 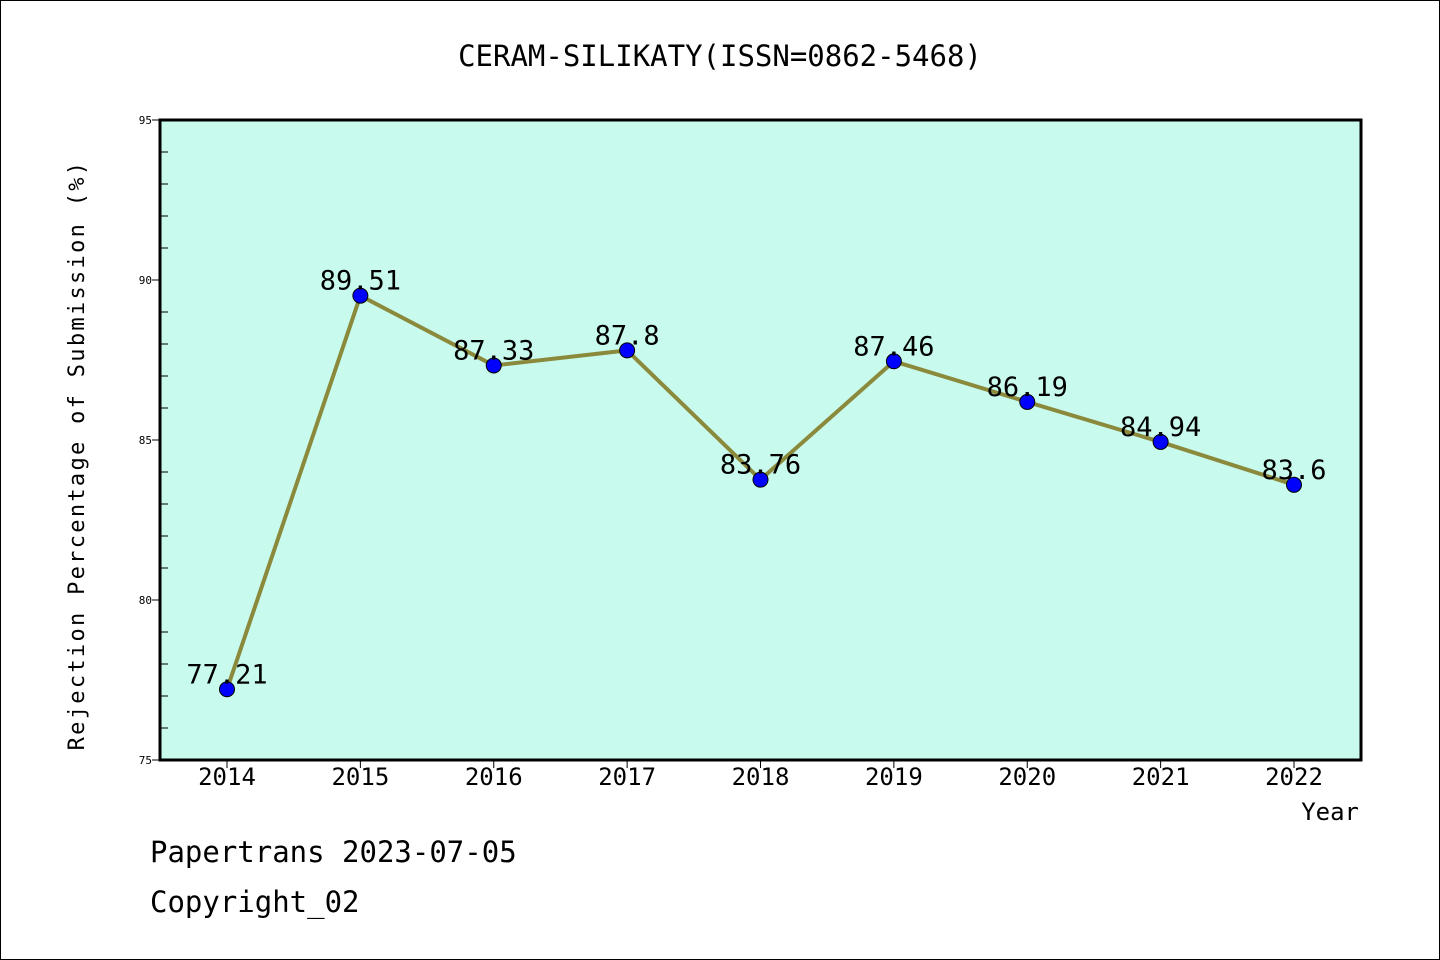 I want to click on x-tick-label: 2017, so click(x=627, y=777).